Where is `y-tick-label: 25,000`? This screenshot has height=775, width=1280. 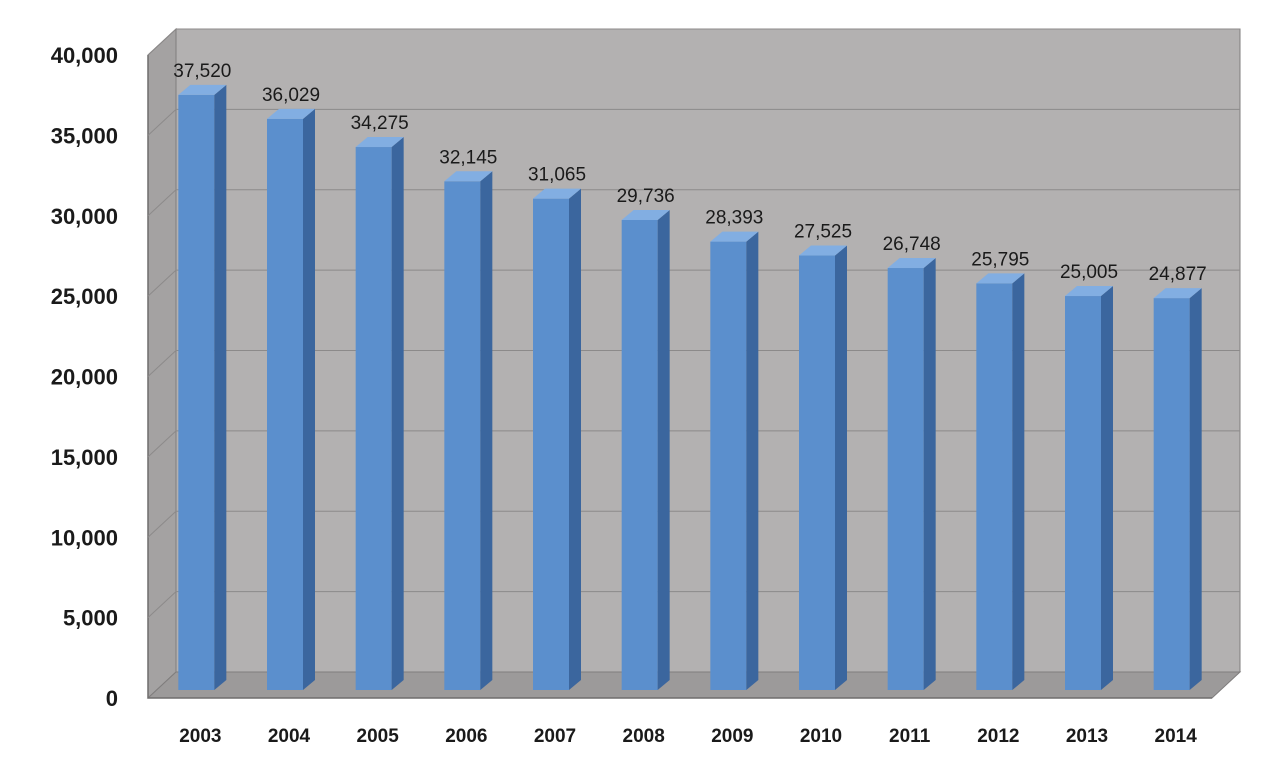
y-tick-label: 25,000 is located at coordinates (84, 296).